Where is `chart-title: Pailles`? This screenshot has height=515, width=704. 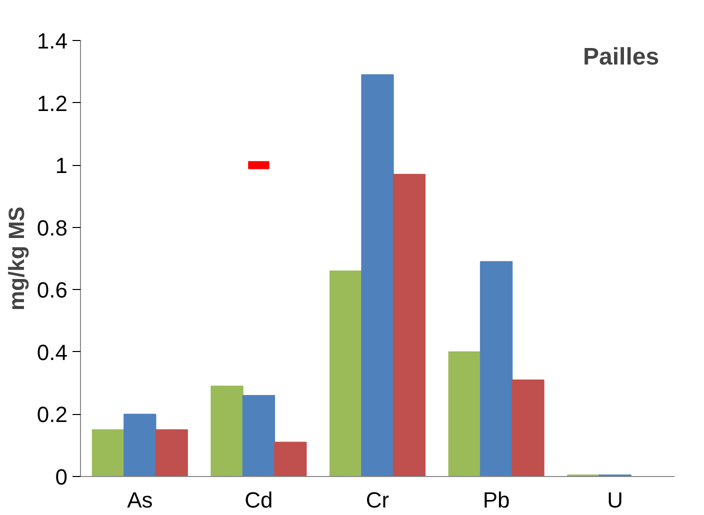 chart-title: Pailles is located at coordinates (621, 57).